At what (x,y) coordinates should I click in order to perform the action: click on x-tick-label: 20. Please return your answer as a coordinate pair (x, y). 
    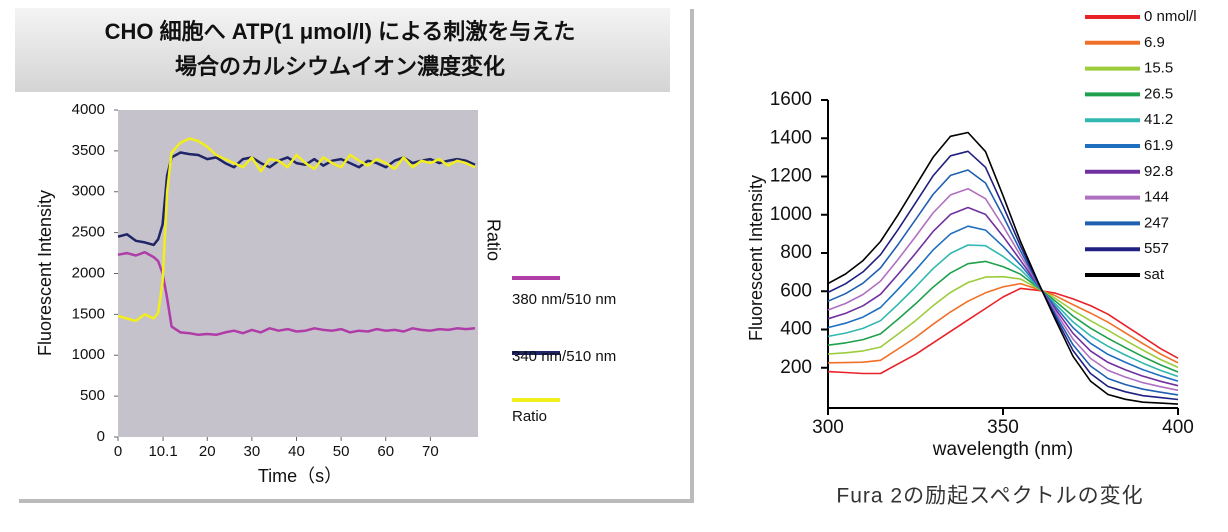
    Looking at the image, I should click on (207, 451).